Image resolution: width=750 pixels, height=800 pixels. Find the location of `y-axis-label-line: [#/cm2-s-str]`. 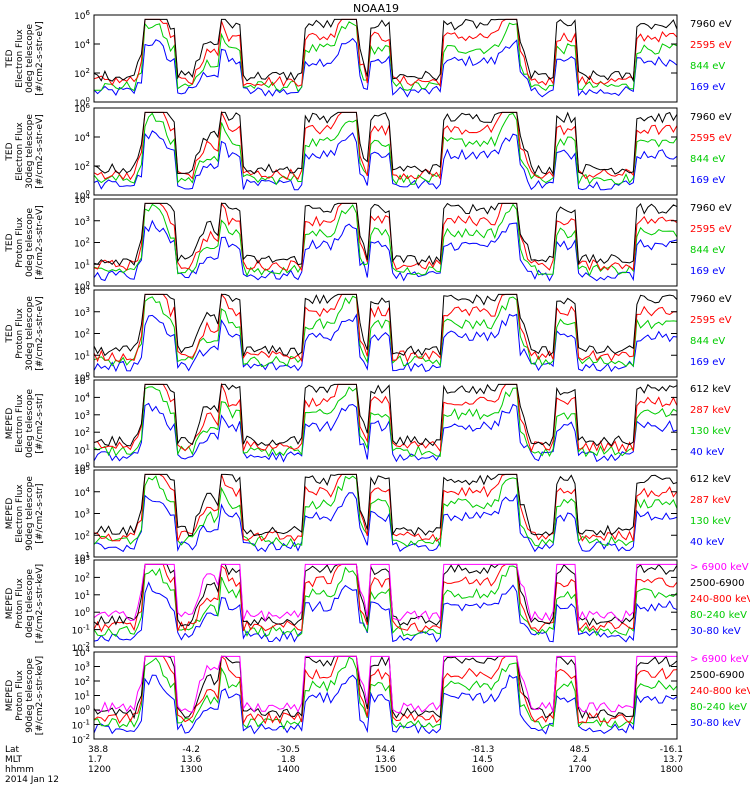

y-axis-label-line: [#/cm2-s-str] is located at coordinates (40, 423).